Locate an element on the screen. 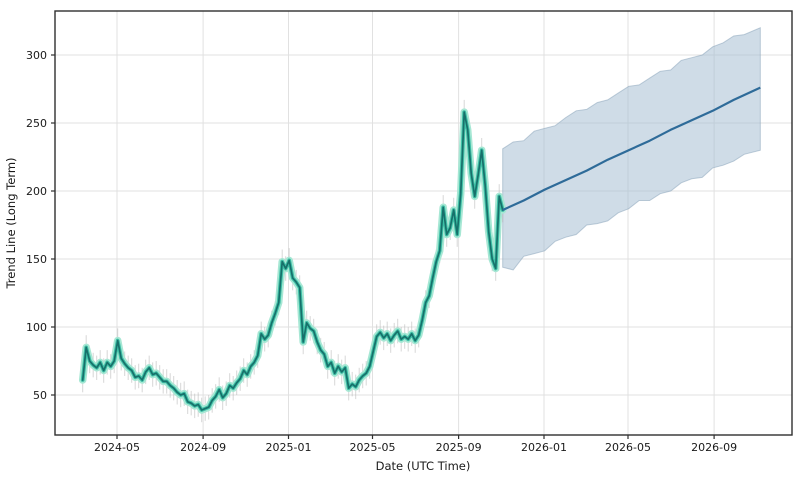 This screenshot has width=800, height=477. y-tick-label: 200 is located at coordinates (36, 191).